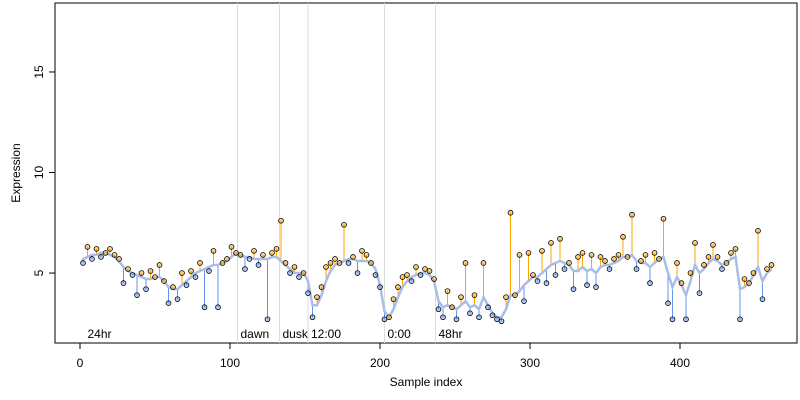 This screenshot has width=800, height=400. I want to click on x-axis-title: Sample index, so click(426, 382).